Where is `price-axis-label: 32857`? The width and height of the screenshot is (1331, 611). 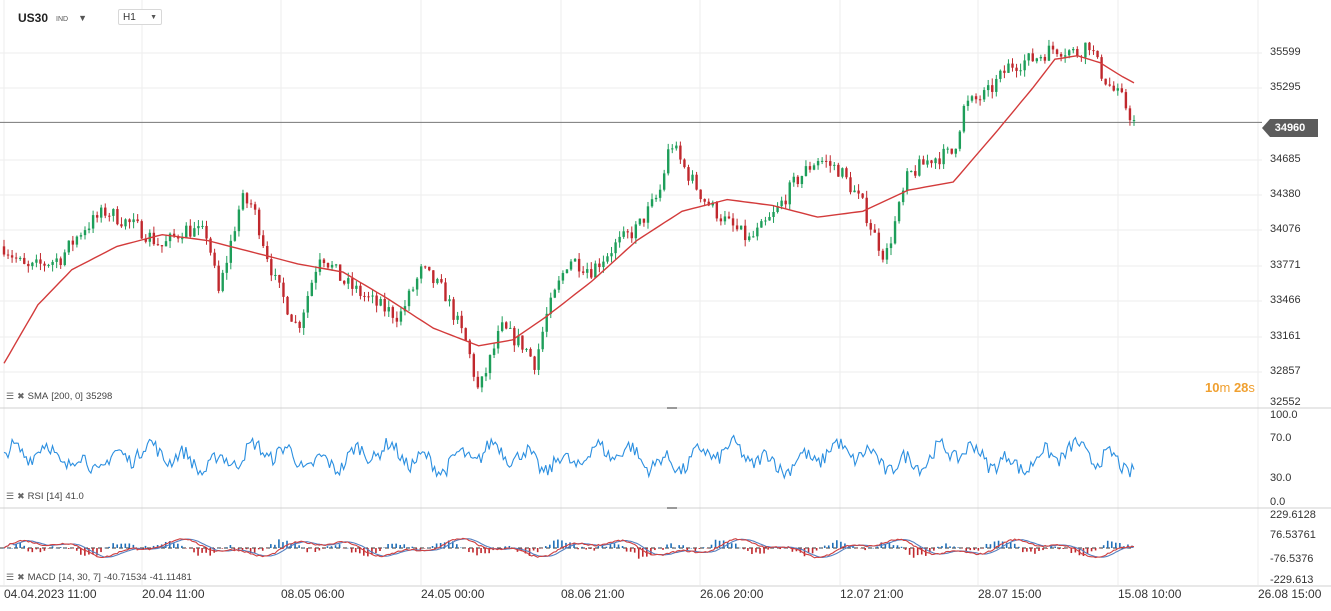
price-axis-label: 32857 is located at coordinates (1285, 371).